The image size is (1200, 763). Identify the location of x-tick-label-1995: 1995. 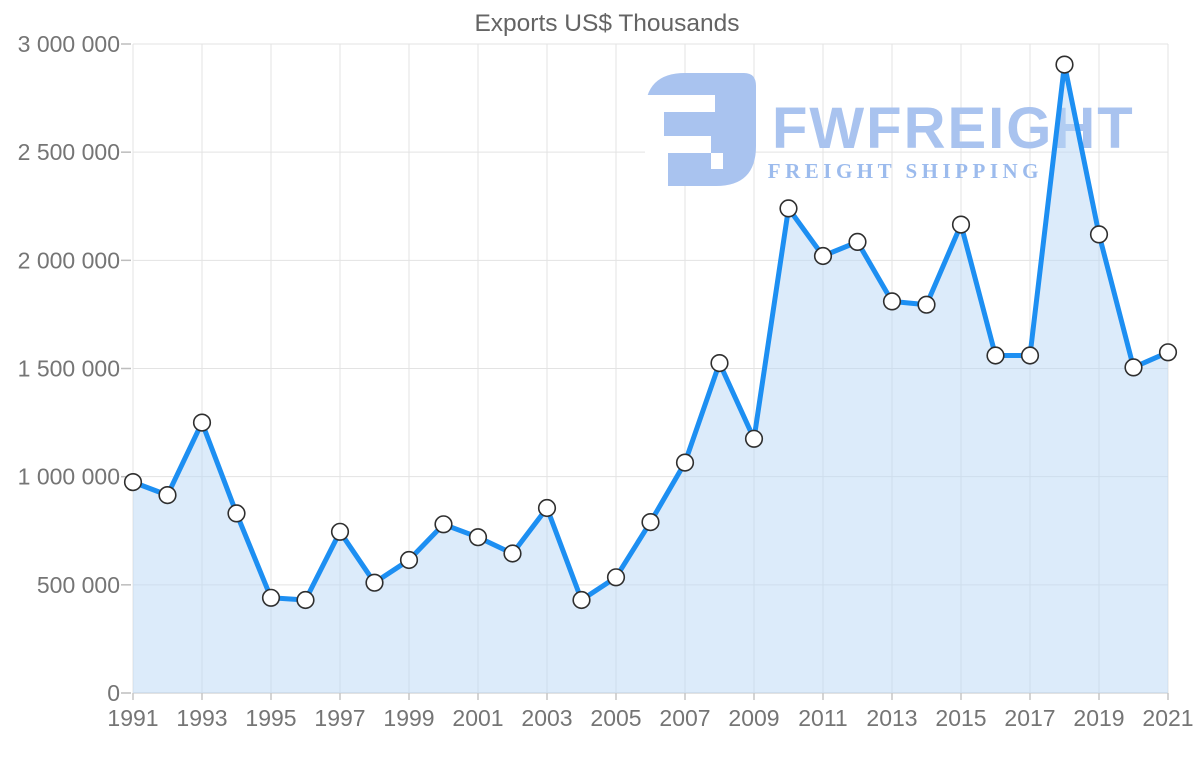
(270, 718).